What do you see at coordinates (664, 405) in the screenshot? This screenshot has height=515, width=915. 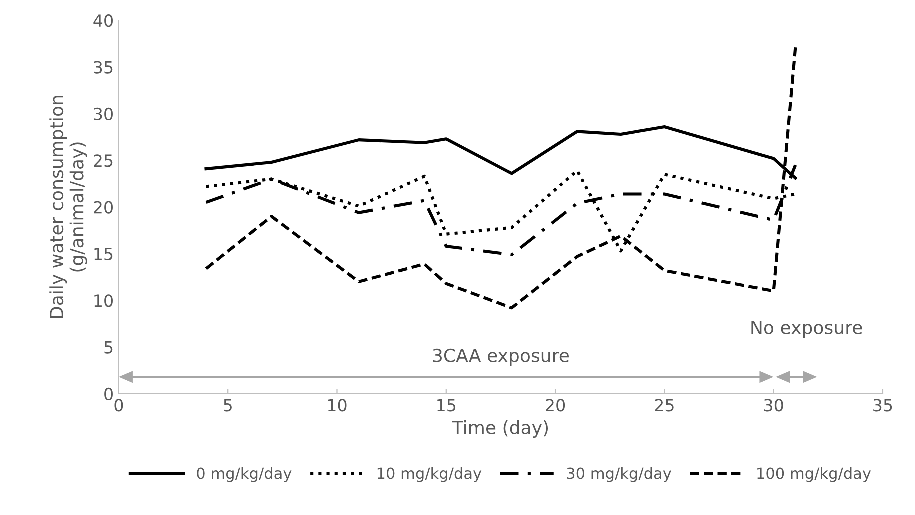 I see `x-tick-label: 25` at bounding box center [664, 405].